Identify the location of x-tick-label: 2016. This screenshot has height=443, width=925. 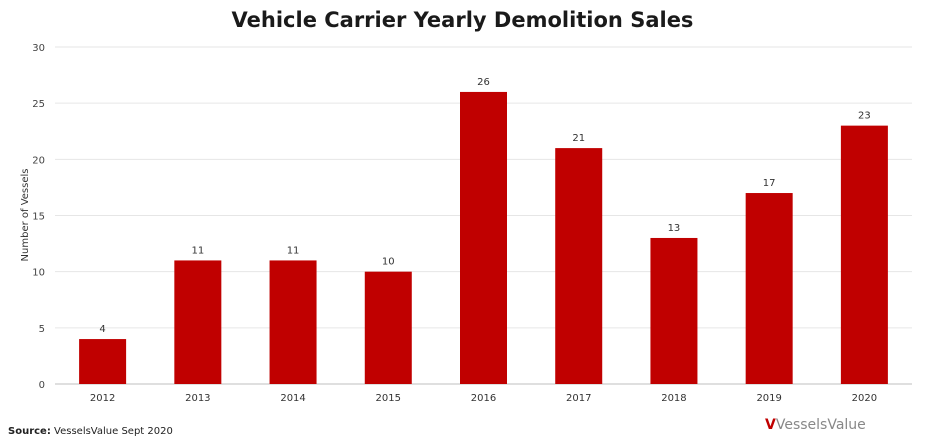
(483, 398).